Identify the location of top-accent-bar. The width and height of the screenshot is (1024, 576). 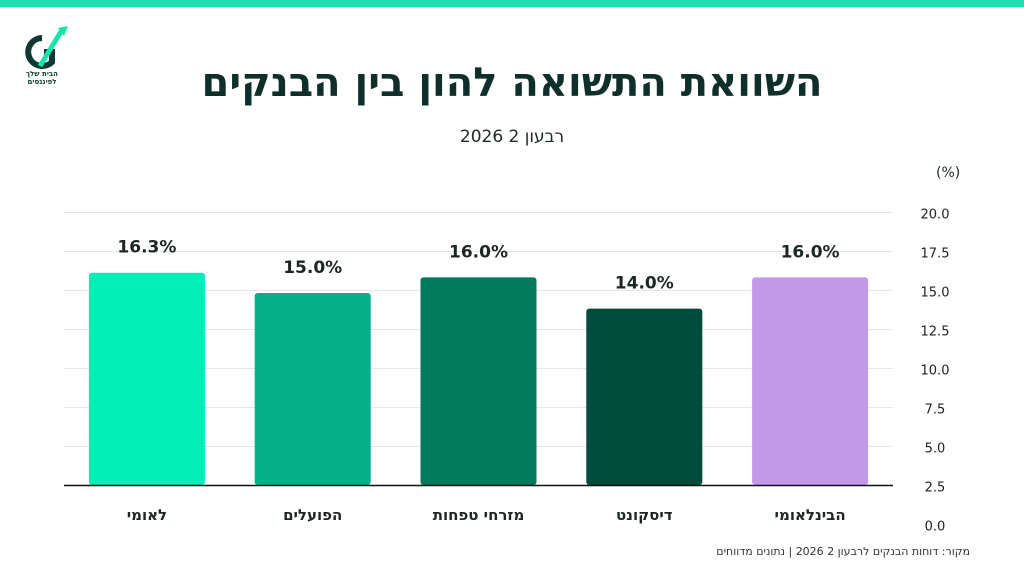
(512, 3).